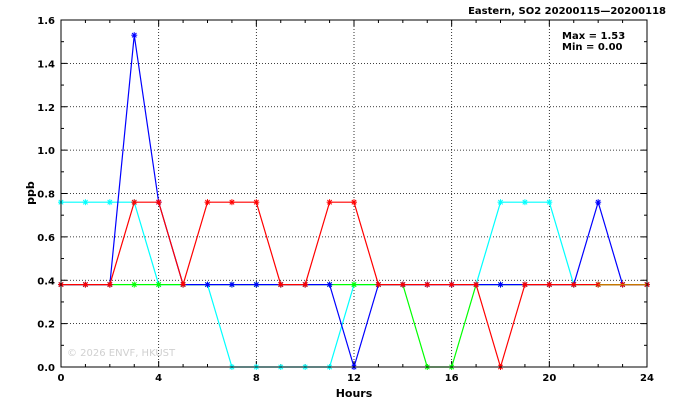 Image resolution: width=674 pixels, height=409 pixels. Describe the element at coordinates (593, 36) in the screenshot. I see `max-label: Max = 1.53` at that location.